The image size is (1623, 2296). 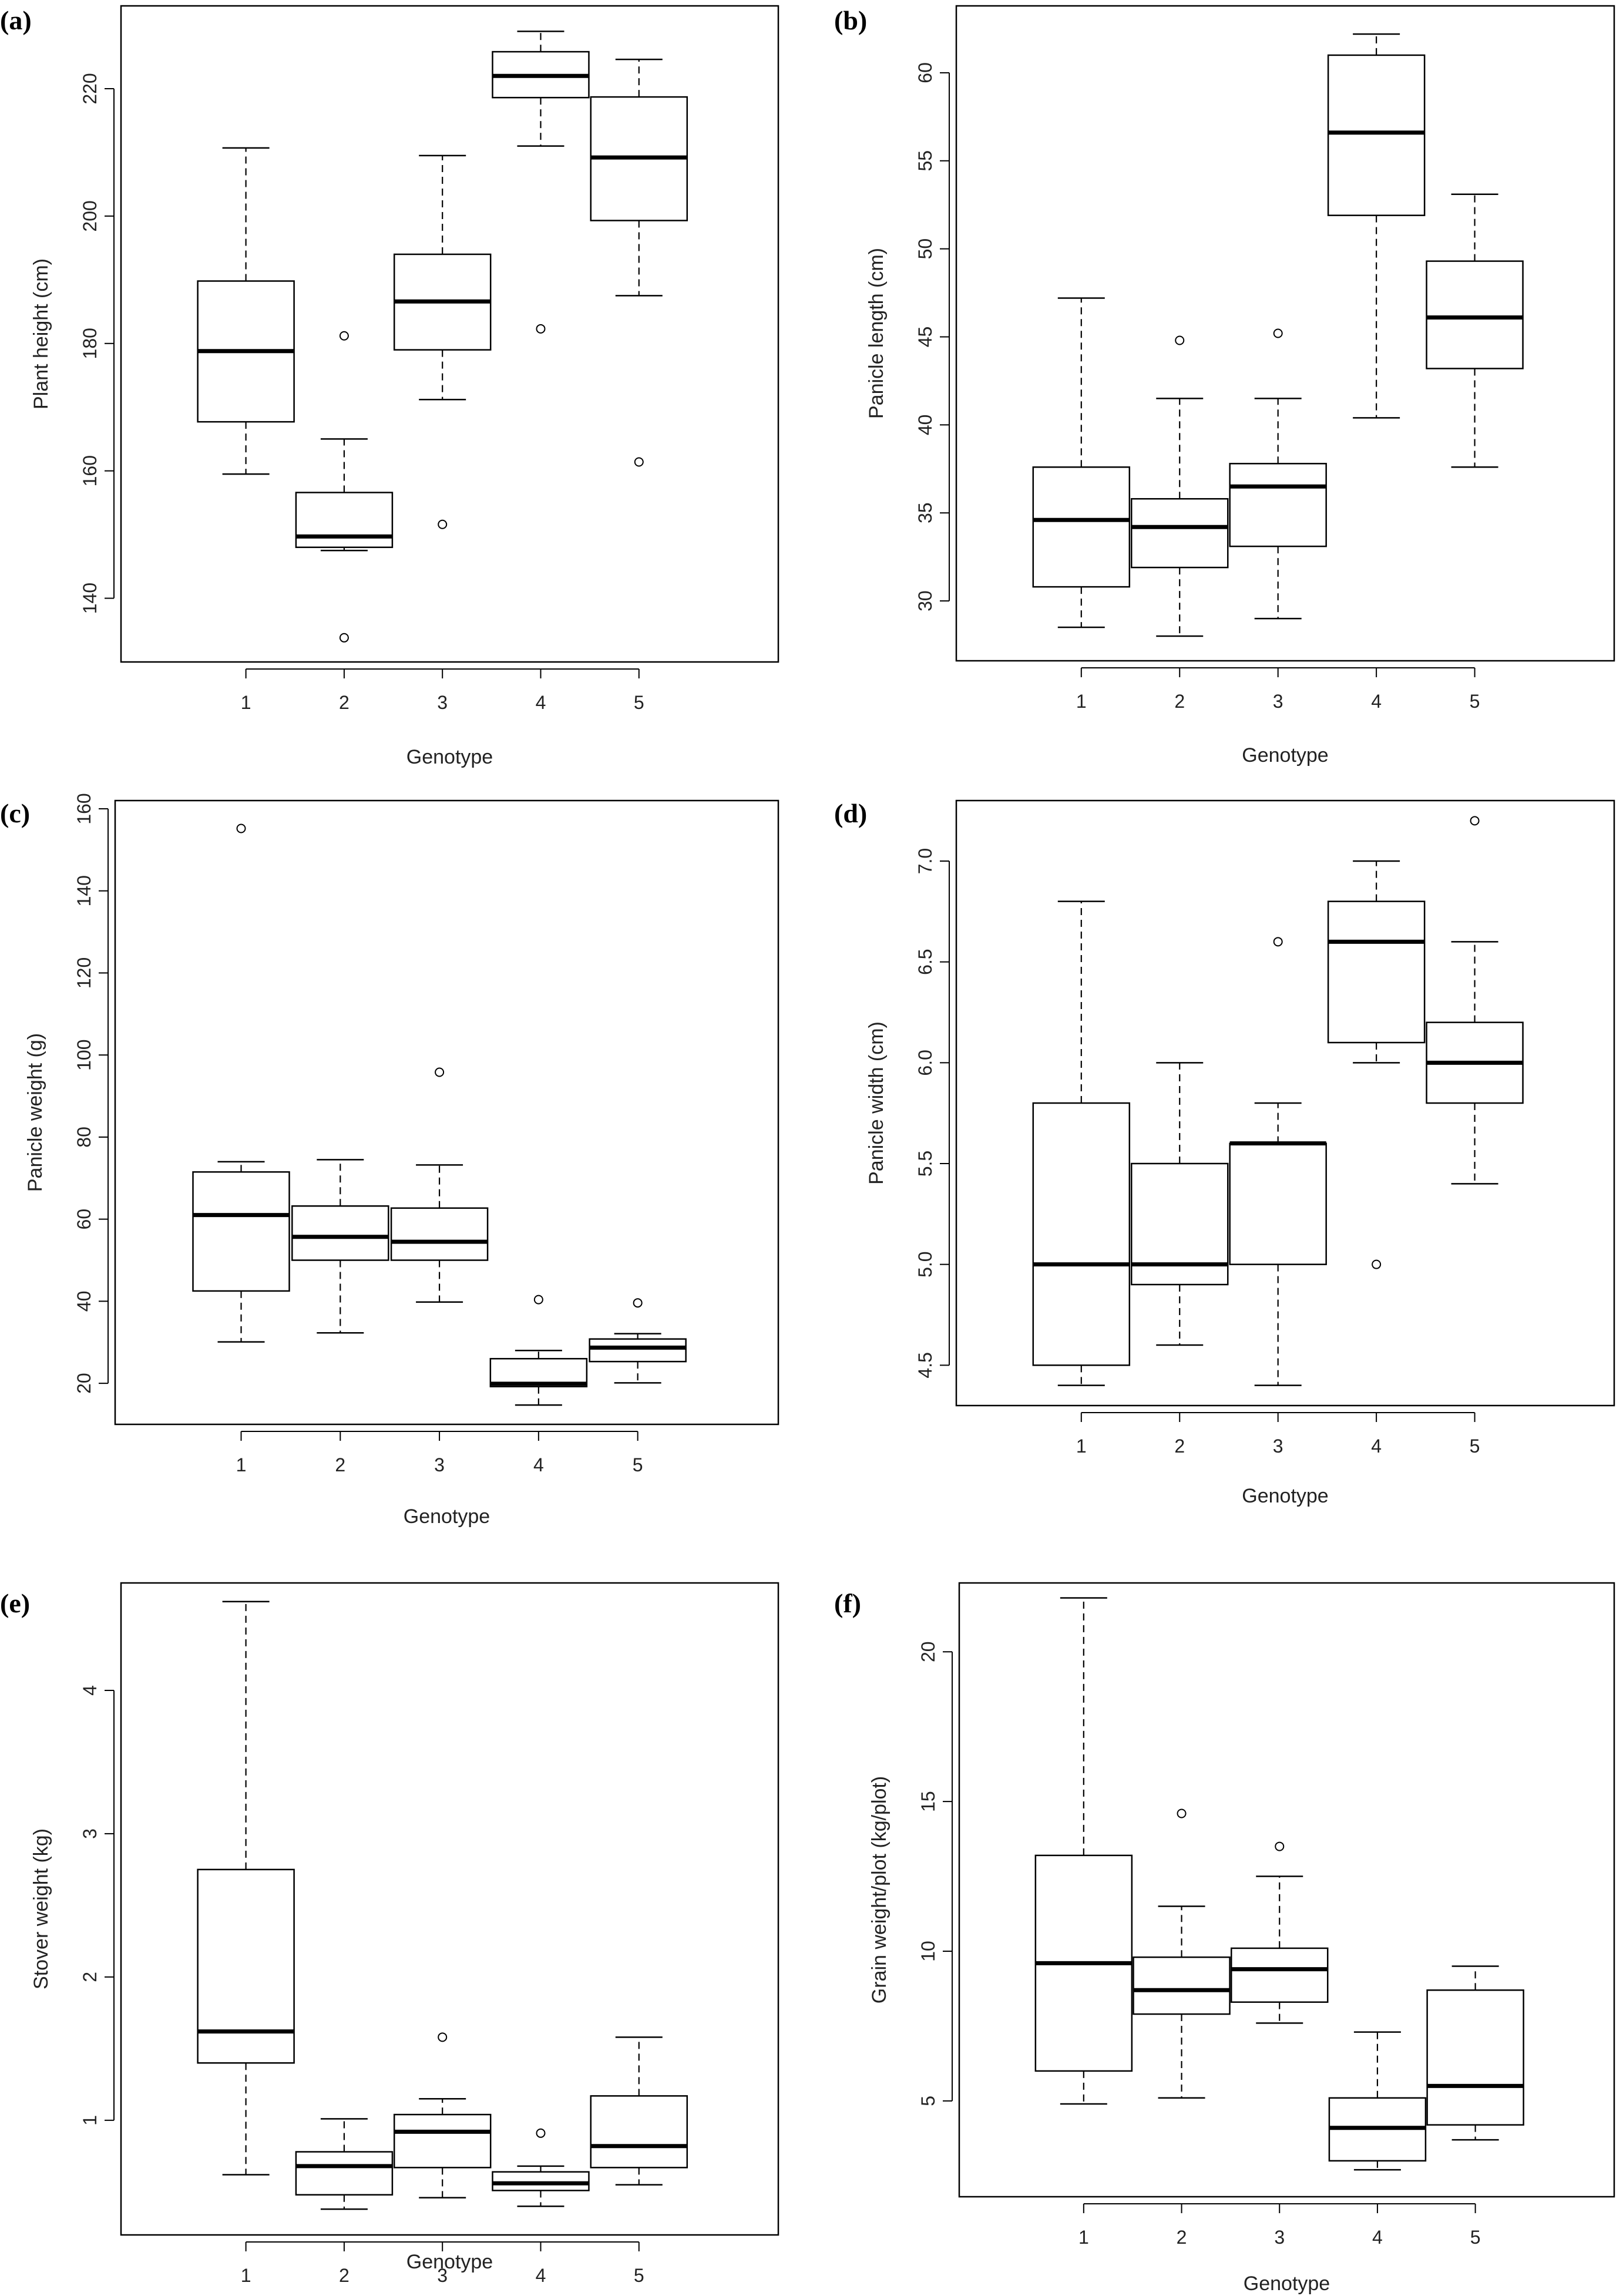 What do you see at coordinates (84, 1137) in the screenshot?
I see `y-tick-label: 80` at bounding box center [84, 1137].